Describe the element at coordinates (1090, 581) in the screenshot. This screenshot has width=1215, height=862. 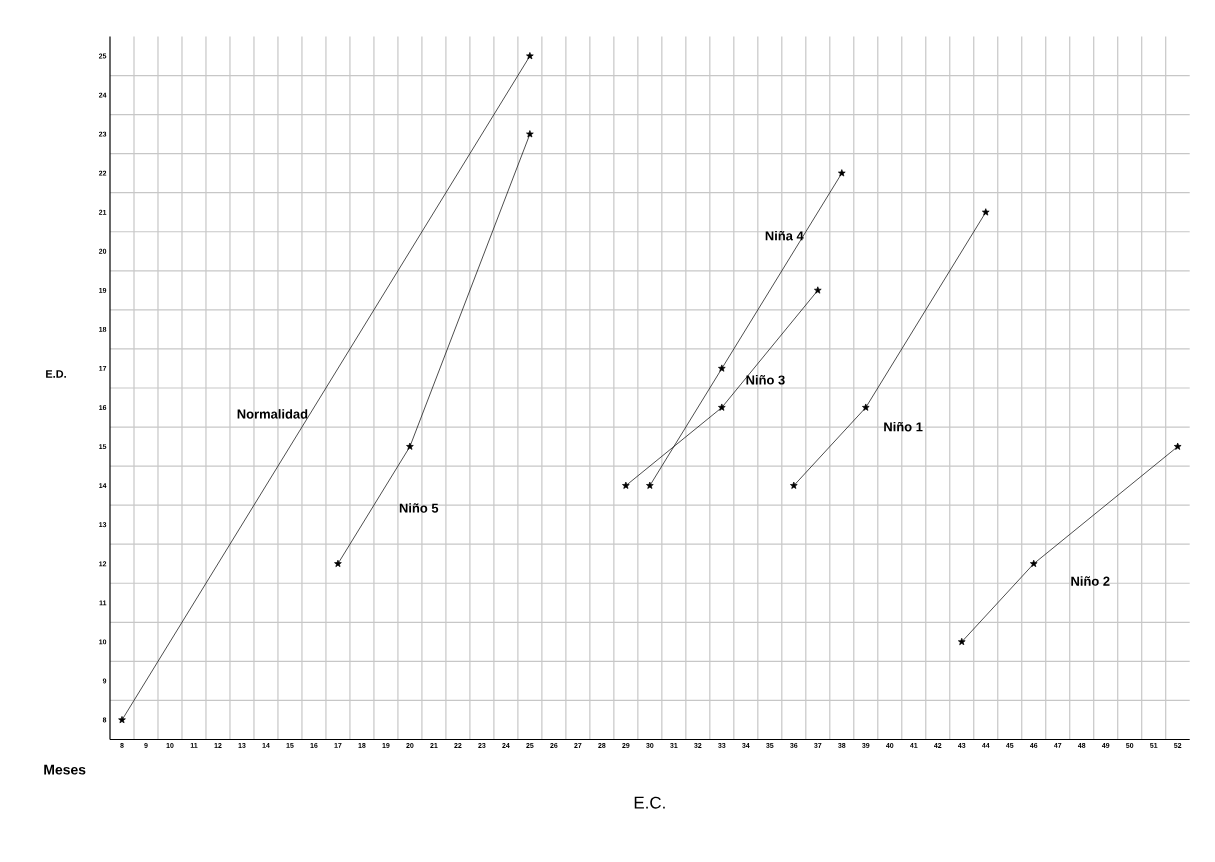
I see `text: Niño 2` at that location.